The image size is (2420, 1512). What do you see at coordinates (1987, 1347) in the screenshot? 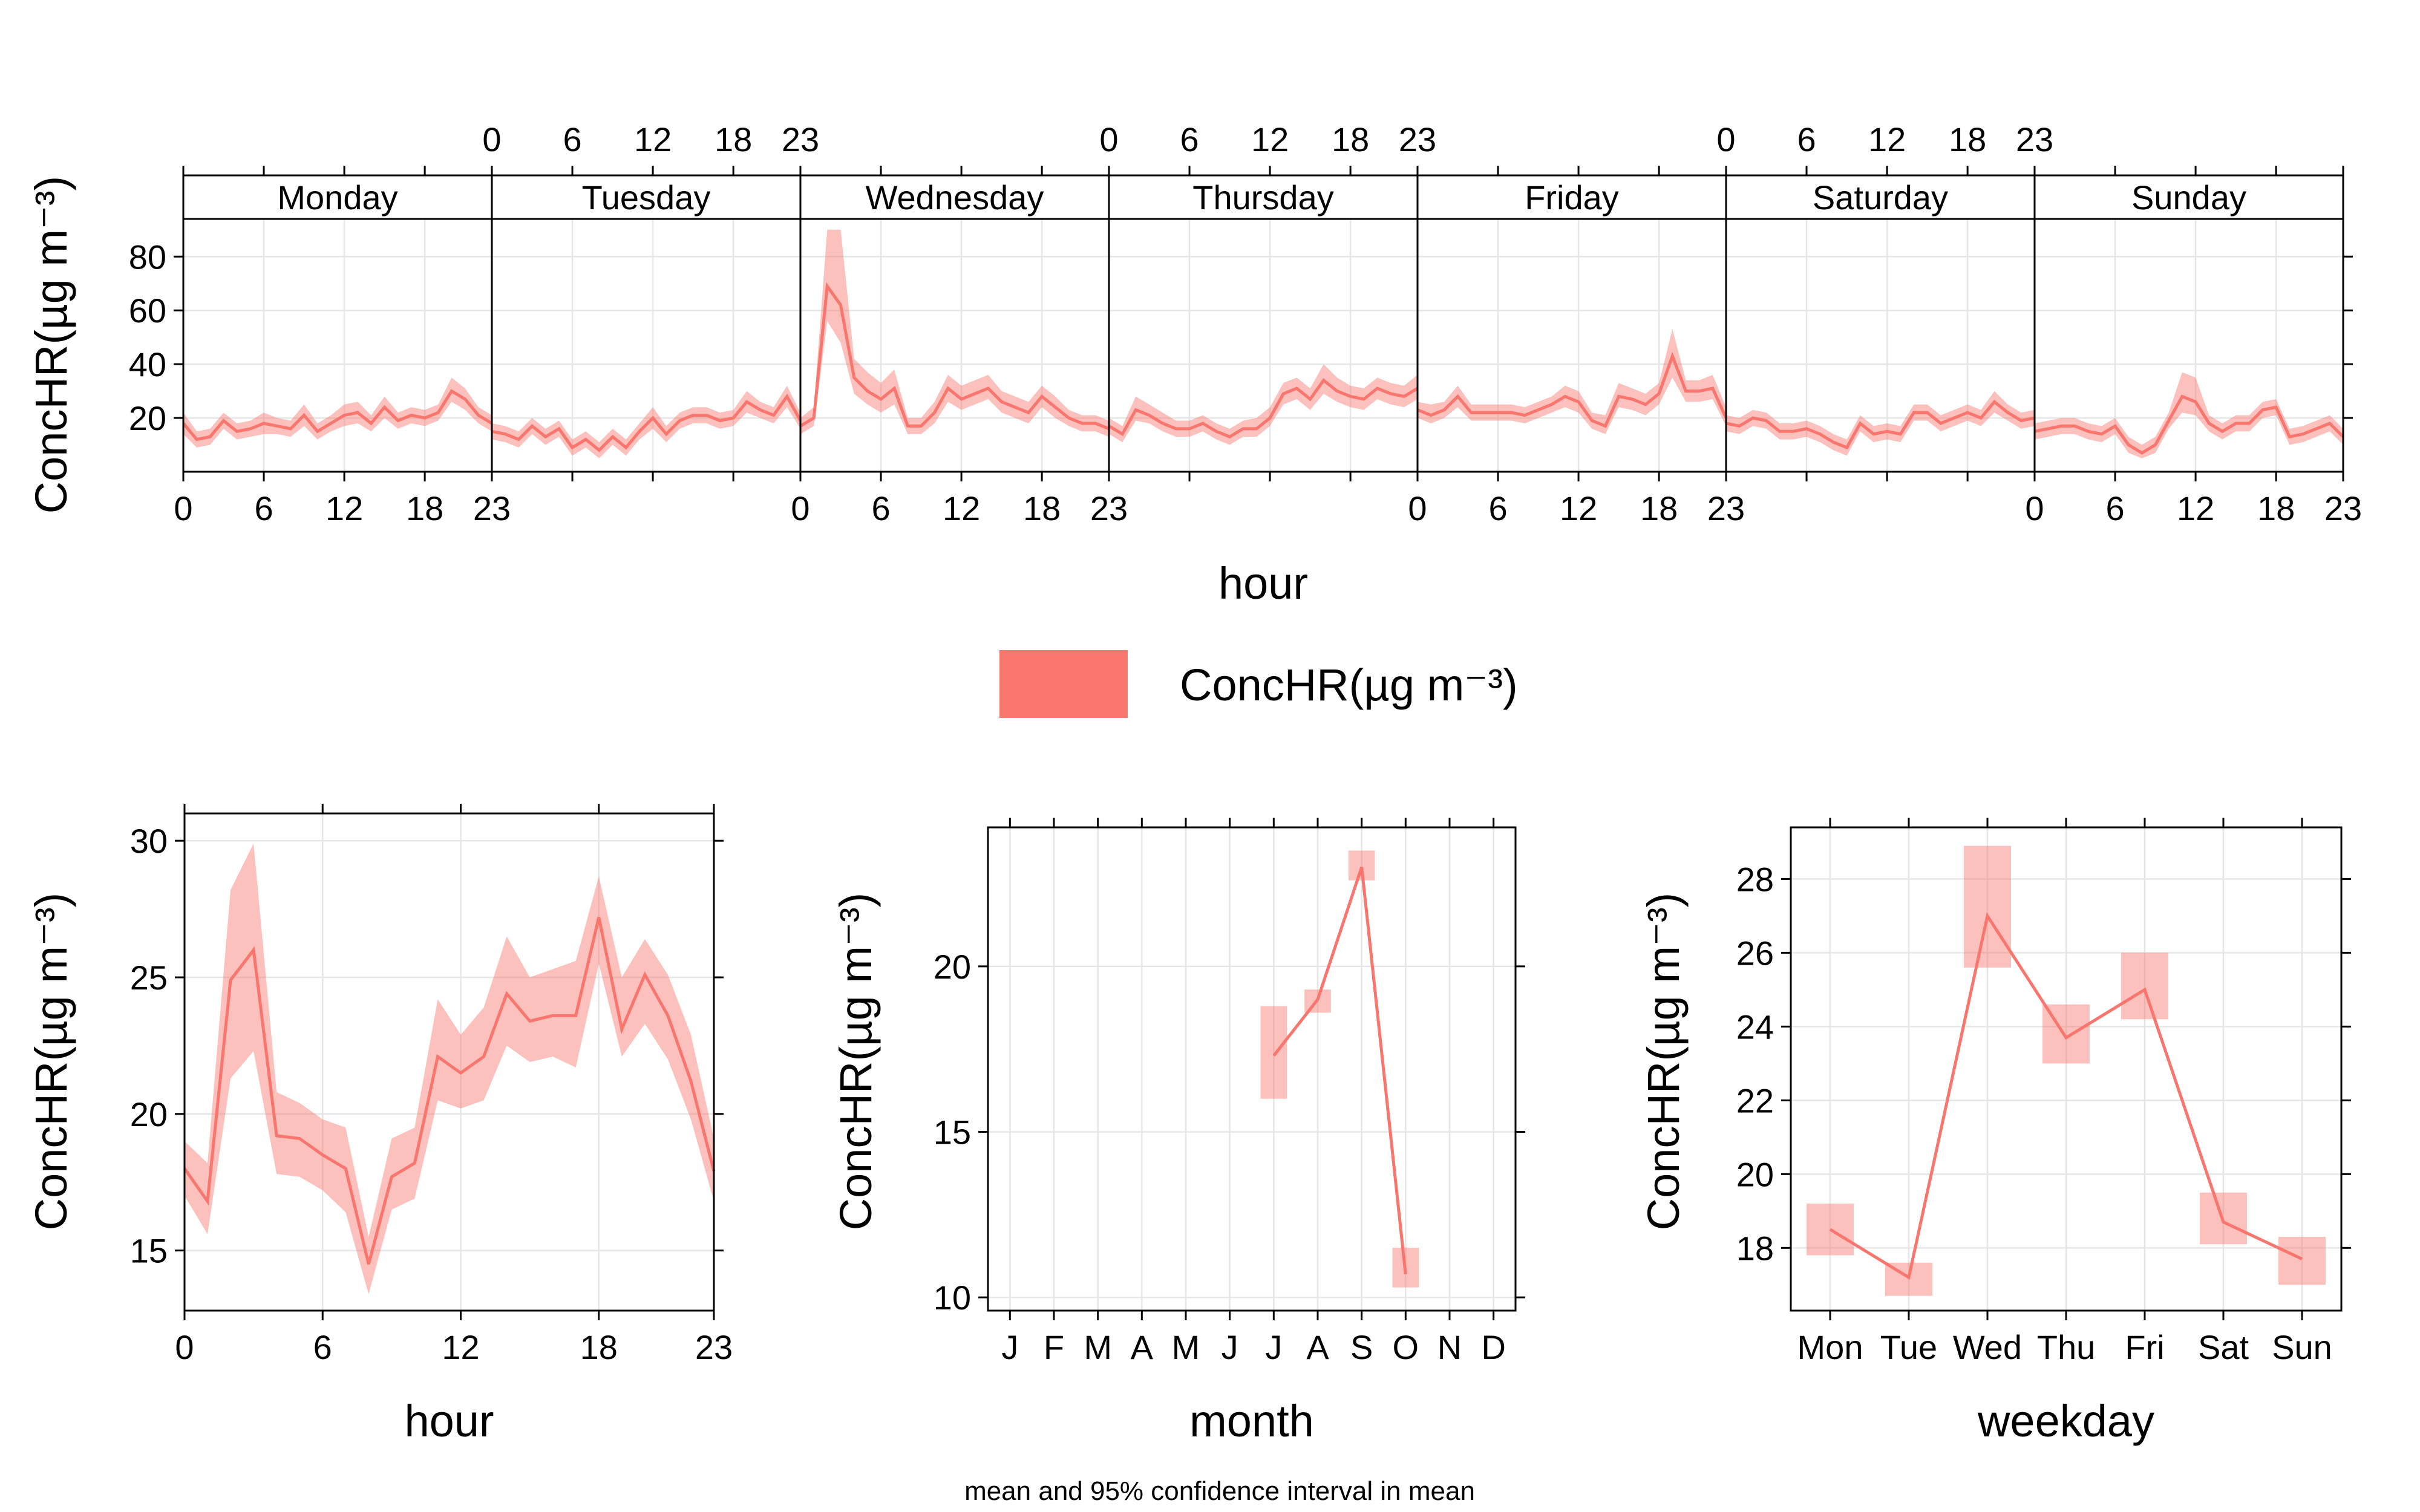
I see `x-tick-label: Wed` at bounding box center [1987, 1347].